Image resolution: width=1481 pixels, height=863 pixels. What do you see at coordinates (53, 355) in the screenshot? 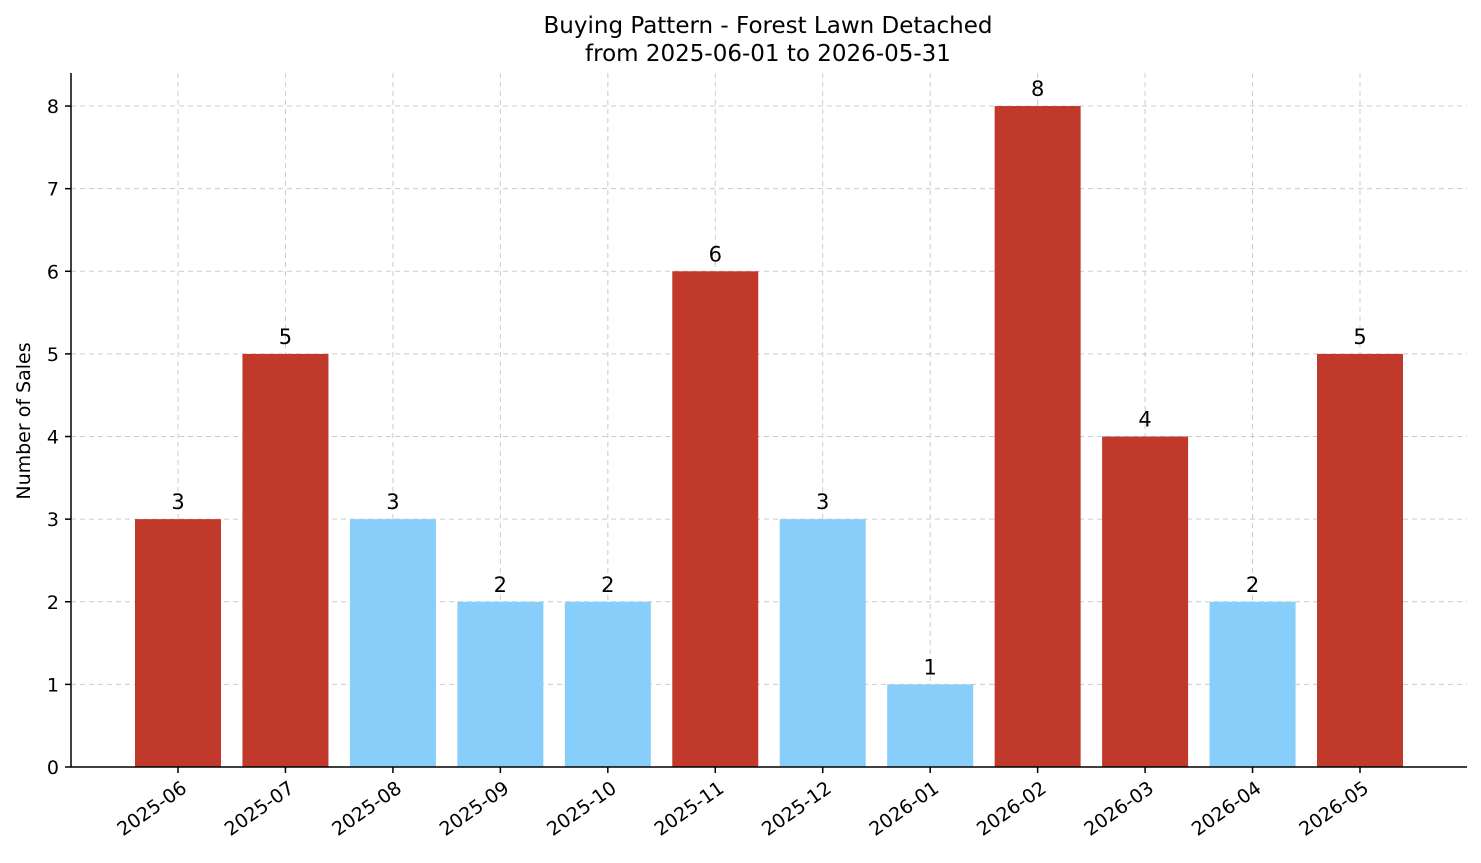
I see `y-tick-label: 5` at bounding box center [53, 355].